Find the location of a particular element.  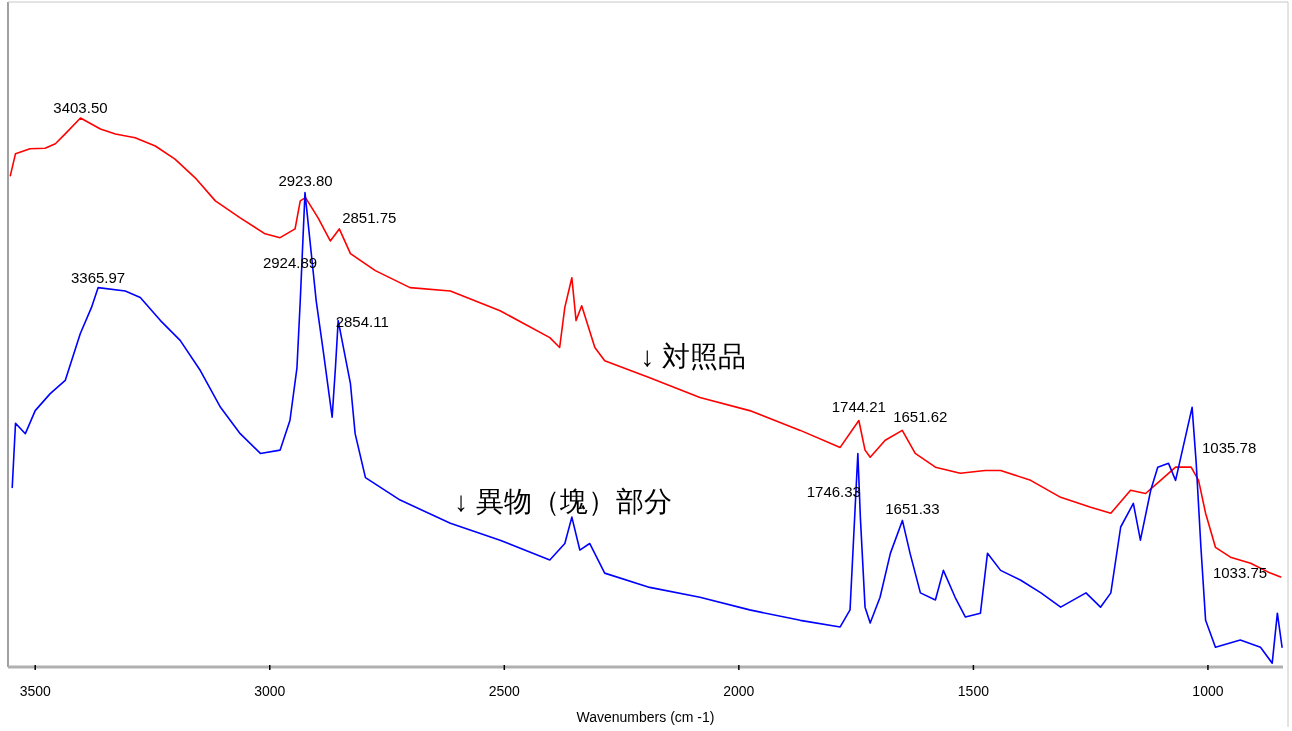

annotation: 3365.97 is located at coordinates (98, 277).